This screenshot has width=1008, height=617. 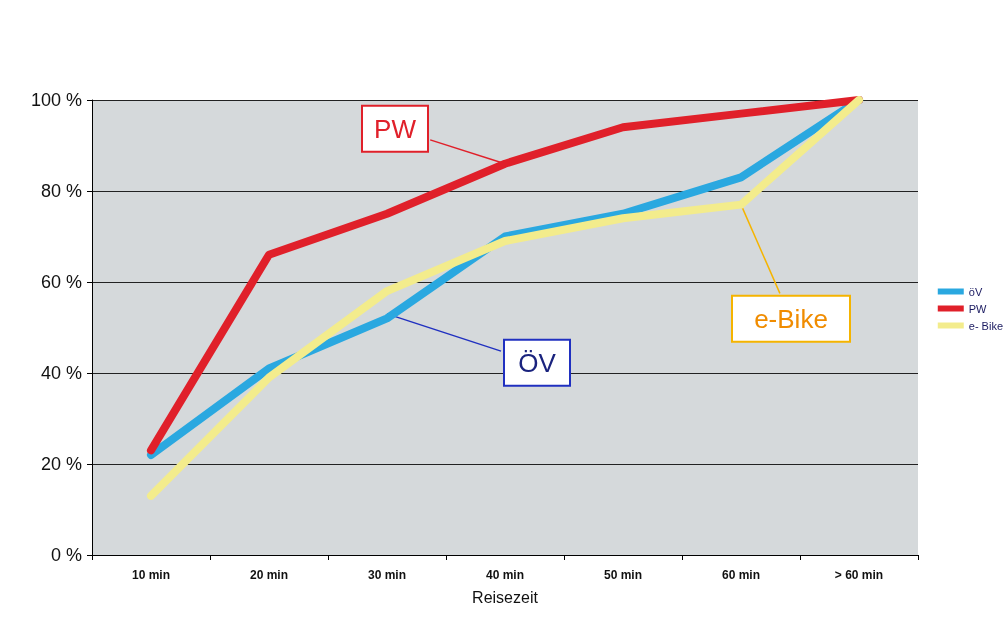 What do you see at coordinates (623, 575) in the screenshot?
I see `x-tick-label: 50 min` at bounding box center [623, 575].